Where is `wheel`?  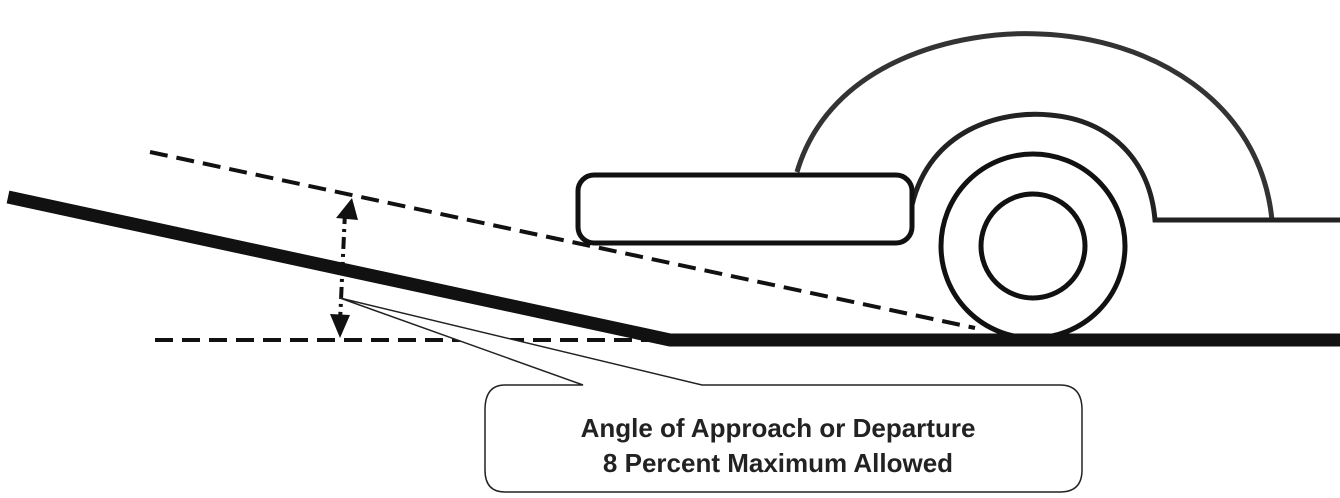 wheel is located at coordinates (1033, 246).